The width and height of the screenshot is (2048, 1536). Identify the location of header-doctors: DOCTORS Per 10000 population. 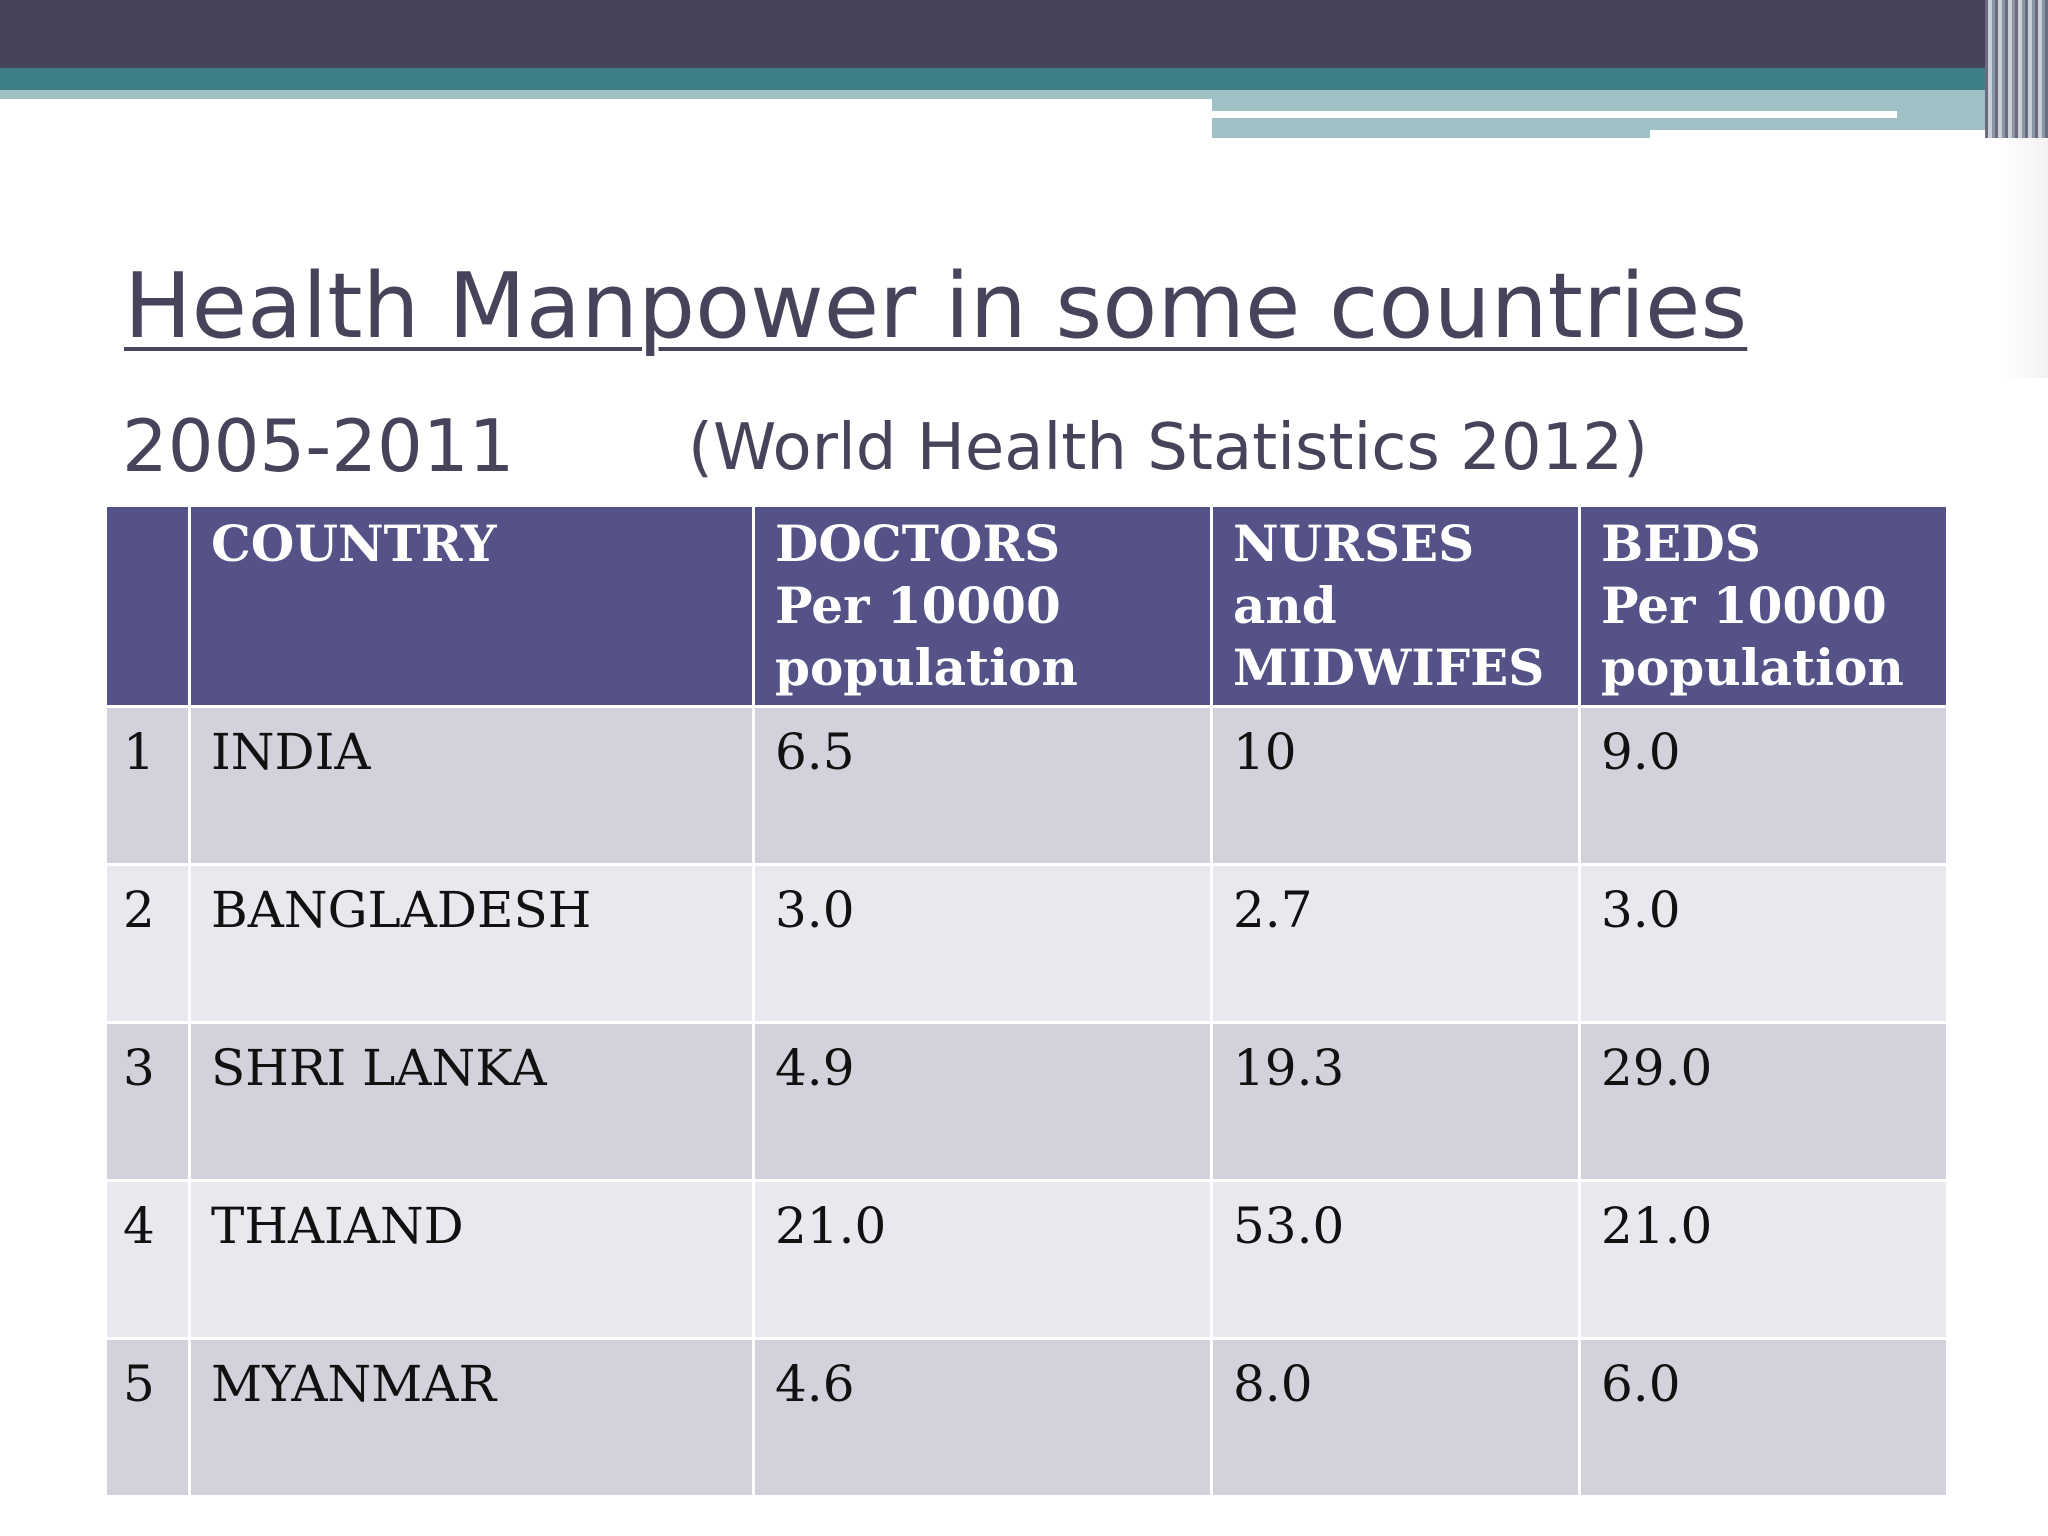
(982, 606).